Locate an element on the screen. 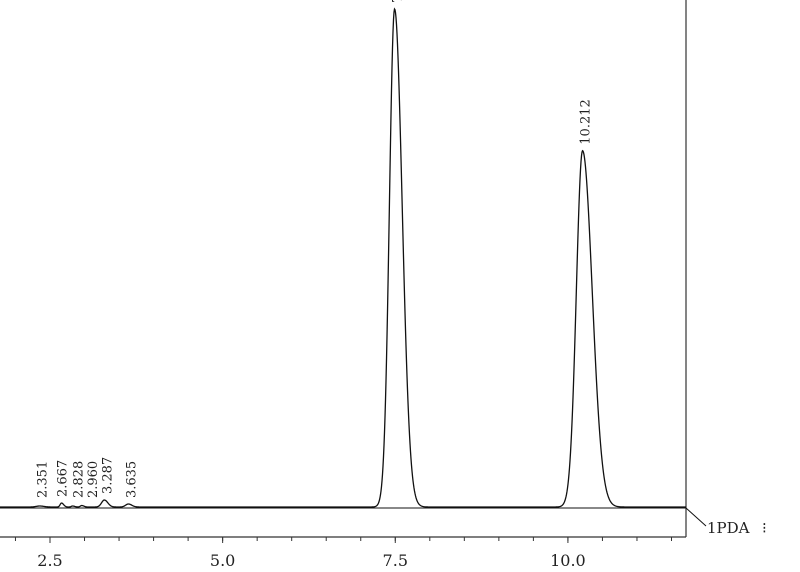 This screenshot has height=572, width=800. peak-label: 2.960 is located at coordinates (93, 479).